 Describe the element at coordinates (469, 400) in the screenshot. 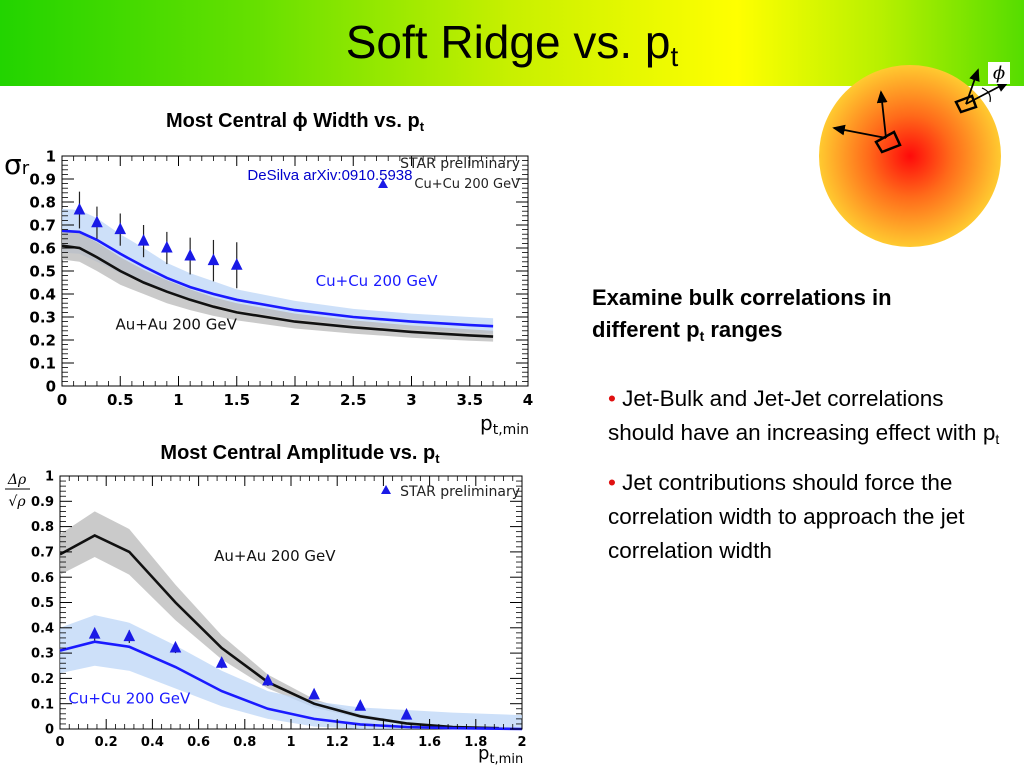

I see `x-tick-label: 3.5` at that location.